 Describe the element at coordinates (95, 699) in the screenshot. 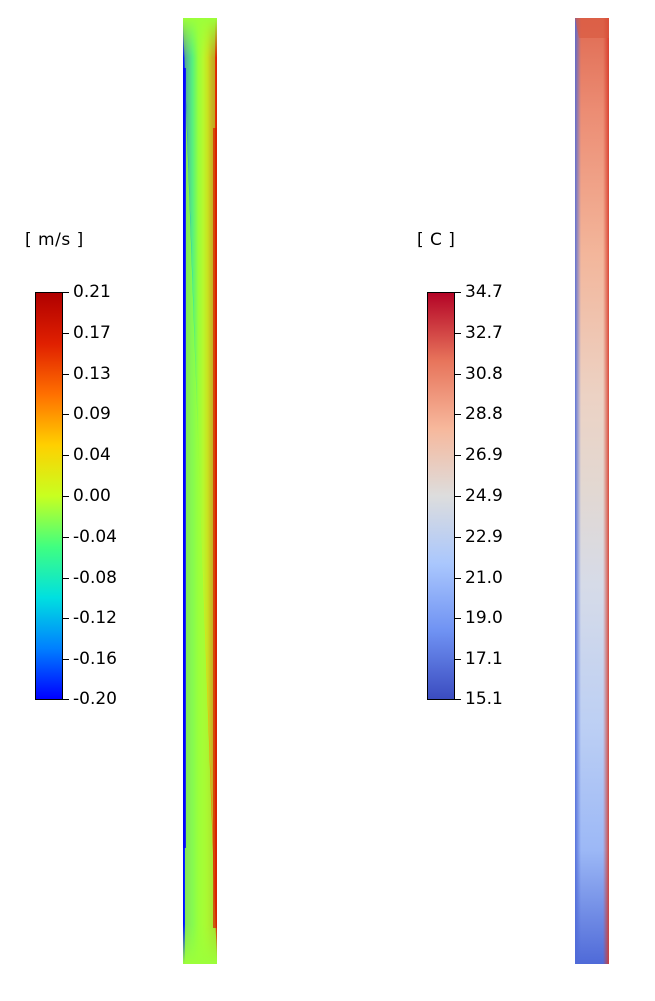

I see `velocity-tick-label: -0.20` at that location.